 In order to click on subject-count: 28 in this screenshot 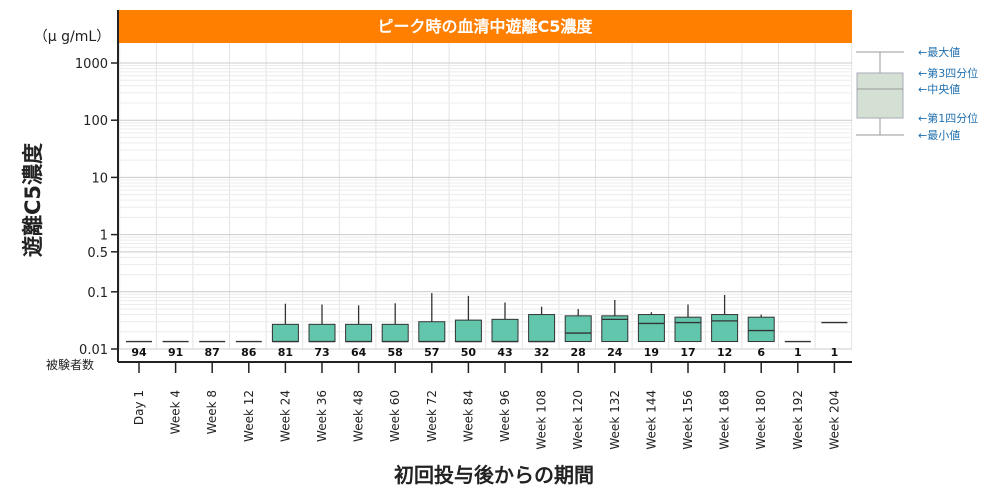, I will do `click(578, 352)`.